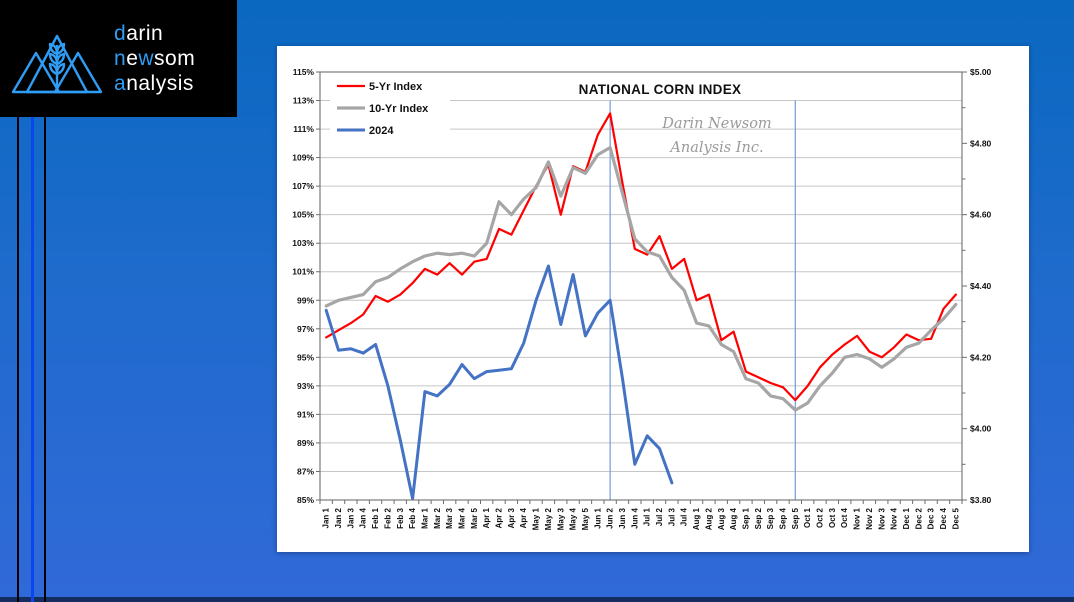 Image resolution: width=1074 pixels, height=602 pixels. I want to click on x-axis-label: Jul 1, so click(647, 516).